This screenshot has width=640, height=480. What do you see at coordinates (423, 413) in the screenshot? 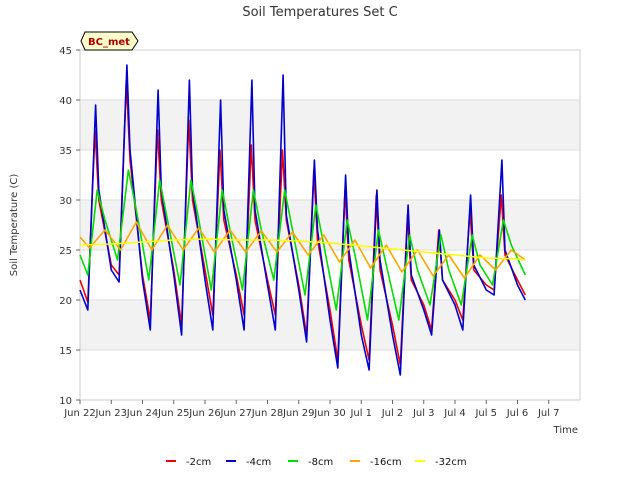
I see `x-tick-label: Jul 3` at bounding box center [423, 413].